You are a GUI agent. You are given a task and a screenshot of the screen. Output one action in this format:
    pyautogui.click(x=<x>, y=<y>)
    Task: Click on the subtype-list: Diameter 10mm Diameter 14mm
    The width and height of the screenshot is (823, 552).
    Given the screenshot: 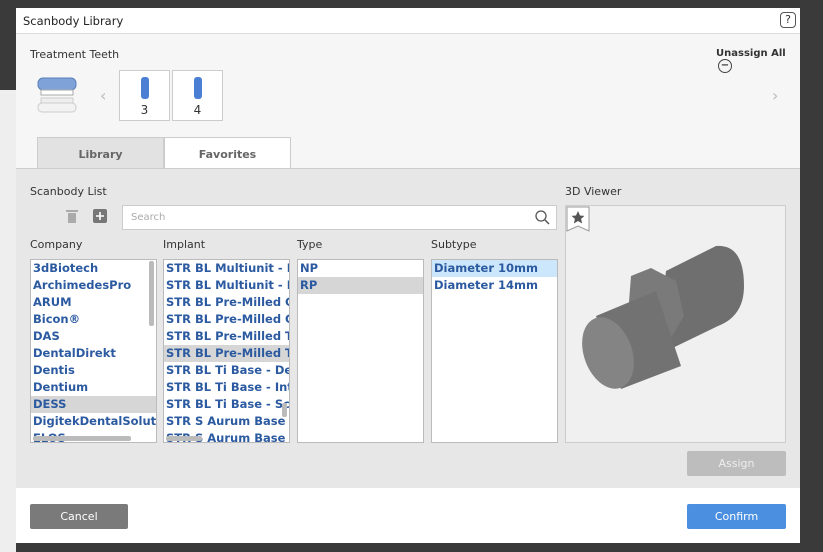 What is the action you would take?
    pyautogui.click(x=494, y=351)
    